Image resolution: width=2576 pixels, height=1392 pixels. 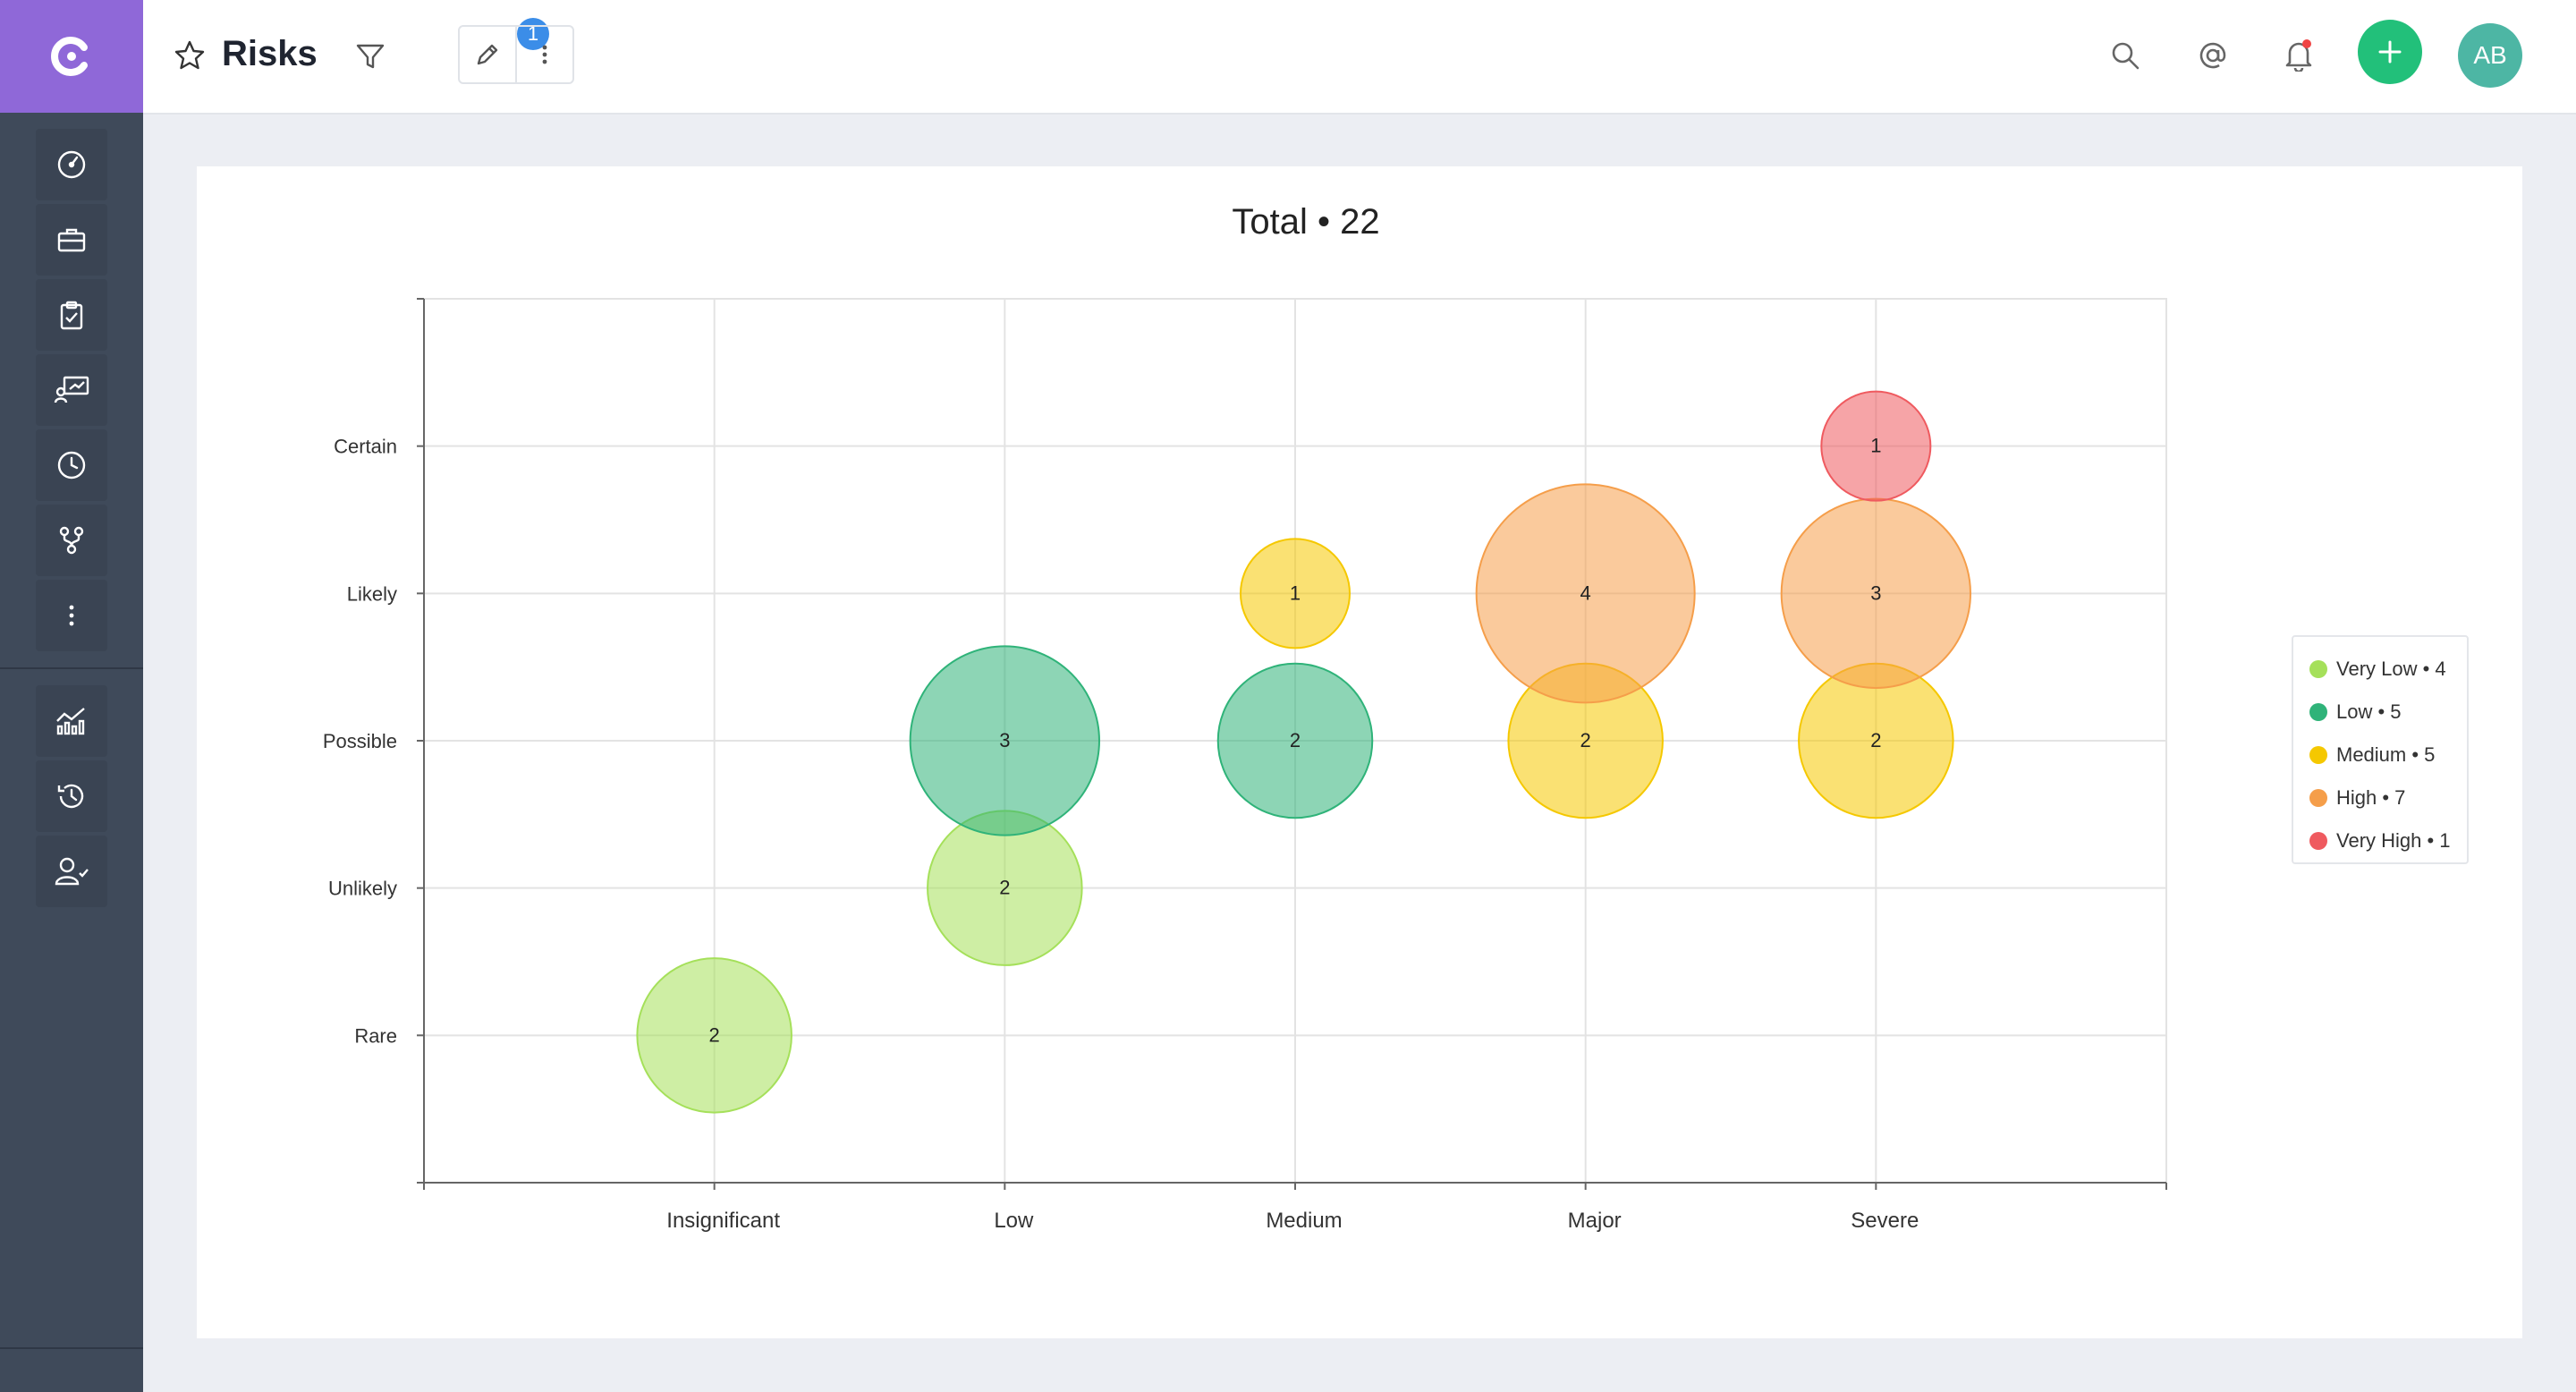 I want to click on sidebar, so click(x=71, y=696).